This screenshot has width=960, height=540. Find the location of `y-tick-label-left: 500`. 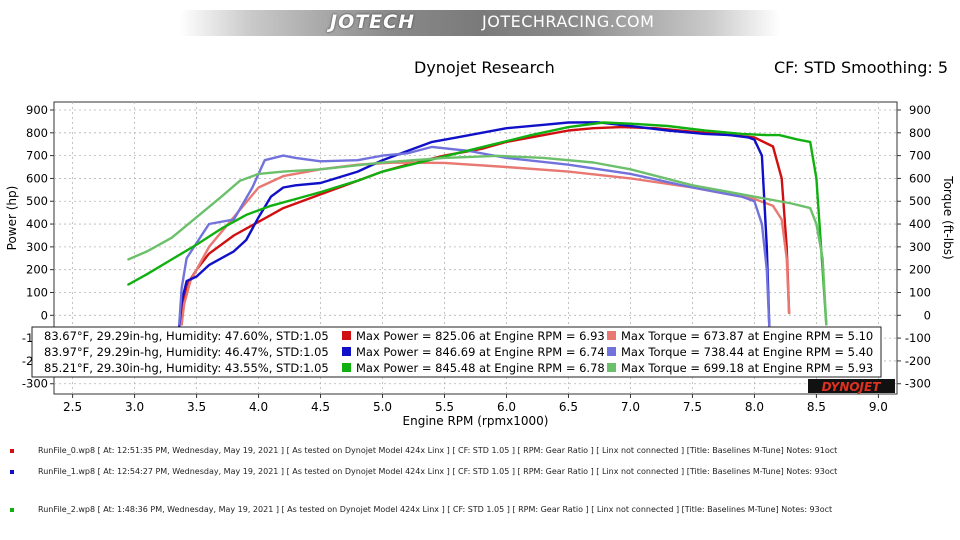

y-tick-label-left: 500 is located at coordinates (37, 201).